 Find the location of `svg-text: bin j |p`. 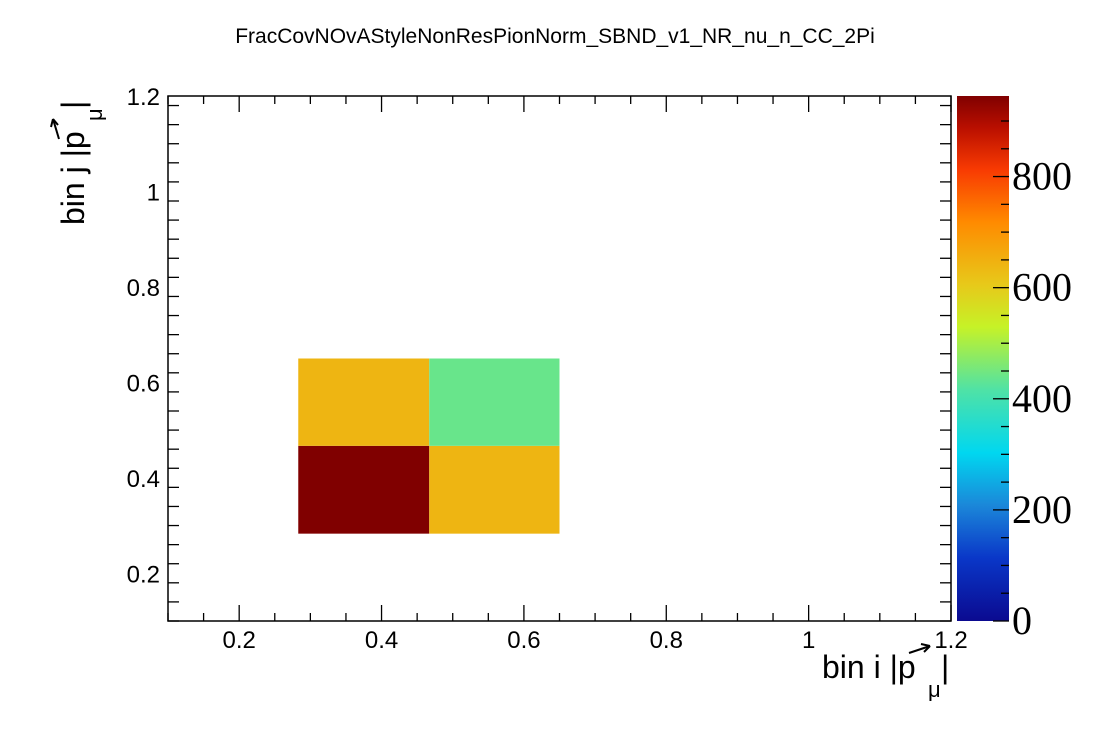

svg-text: bin j |p is located at coordinates (73, 178).